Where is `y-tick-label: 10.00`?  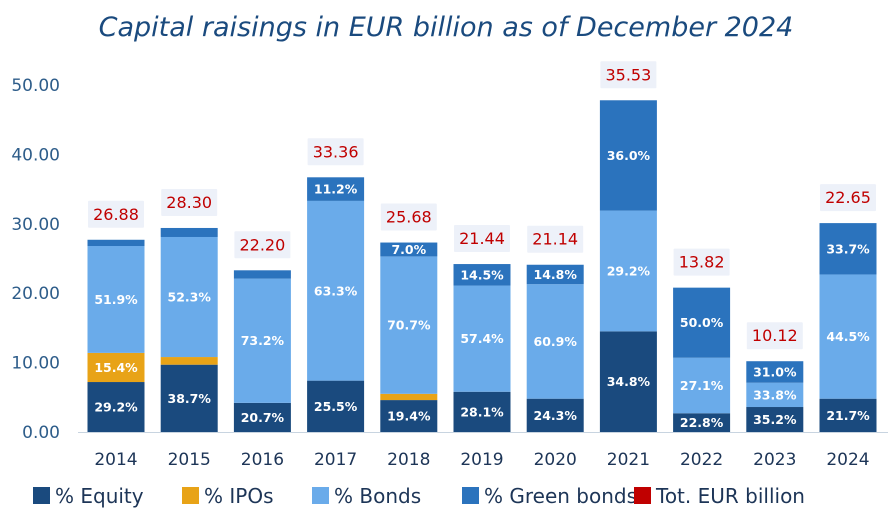
y-tick-label: 10.00 is located at coordinates (35, 364).